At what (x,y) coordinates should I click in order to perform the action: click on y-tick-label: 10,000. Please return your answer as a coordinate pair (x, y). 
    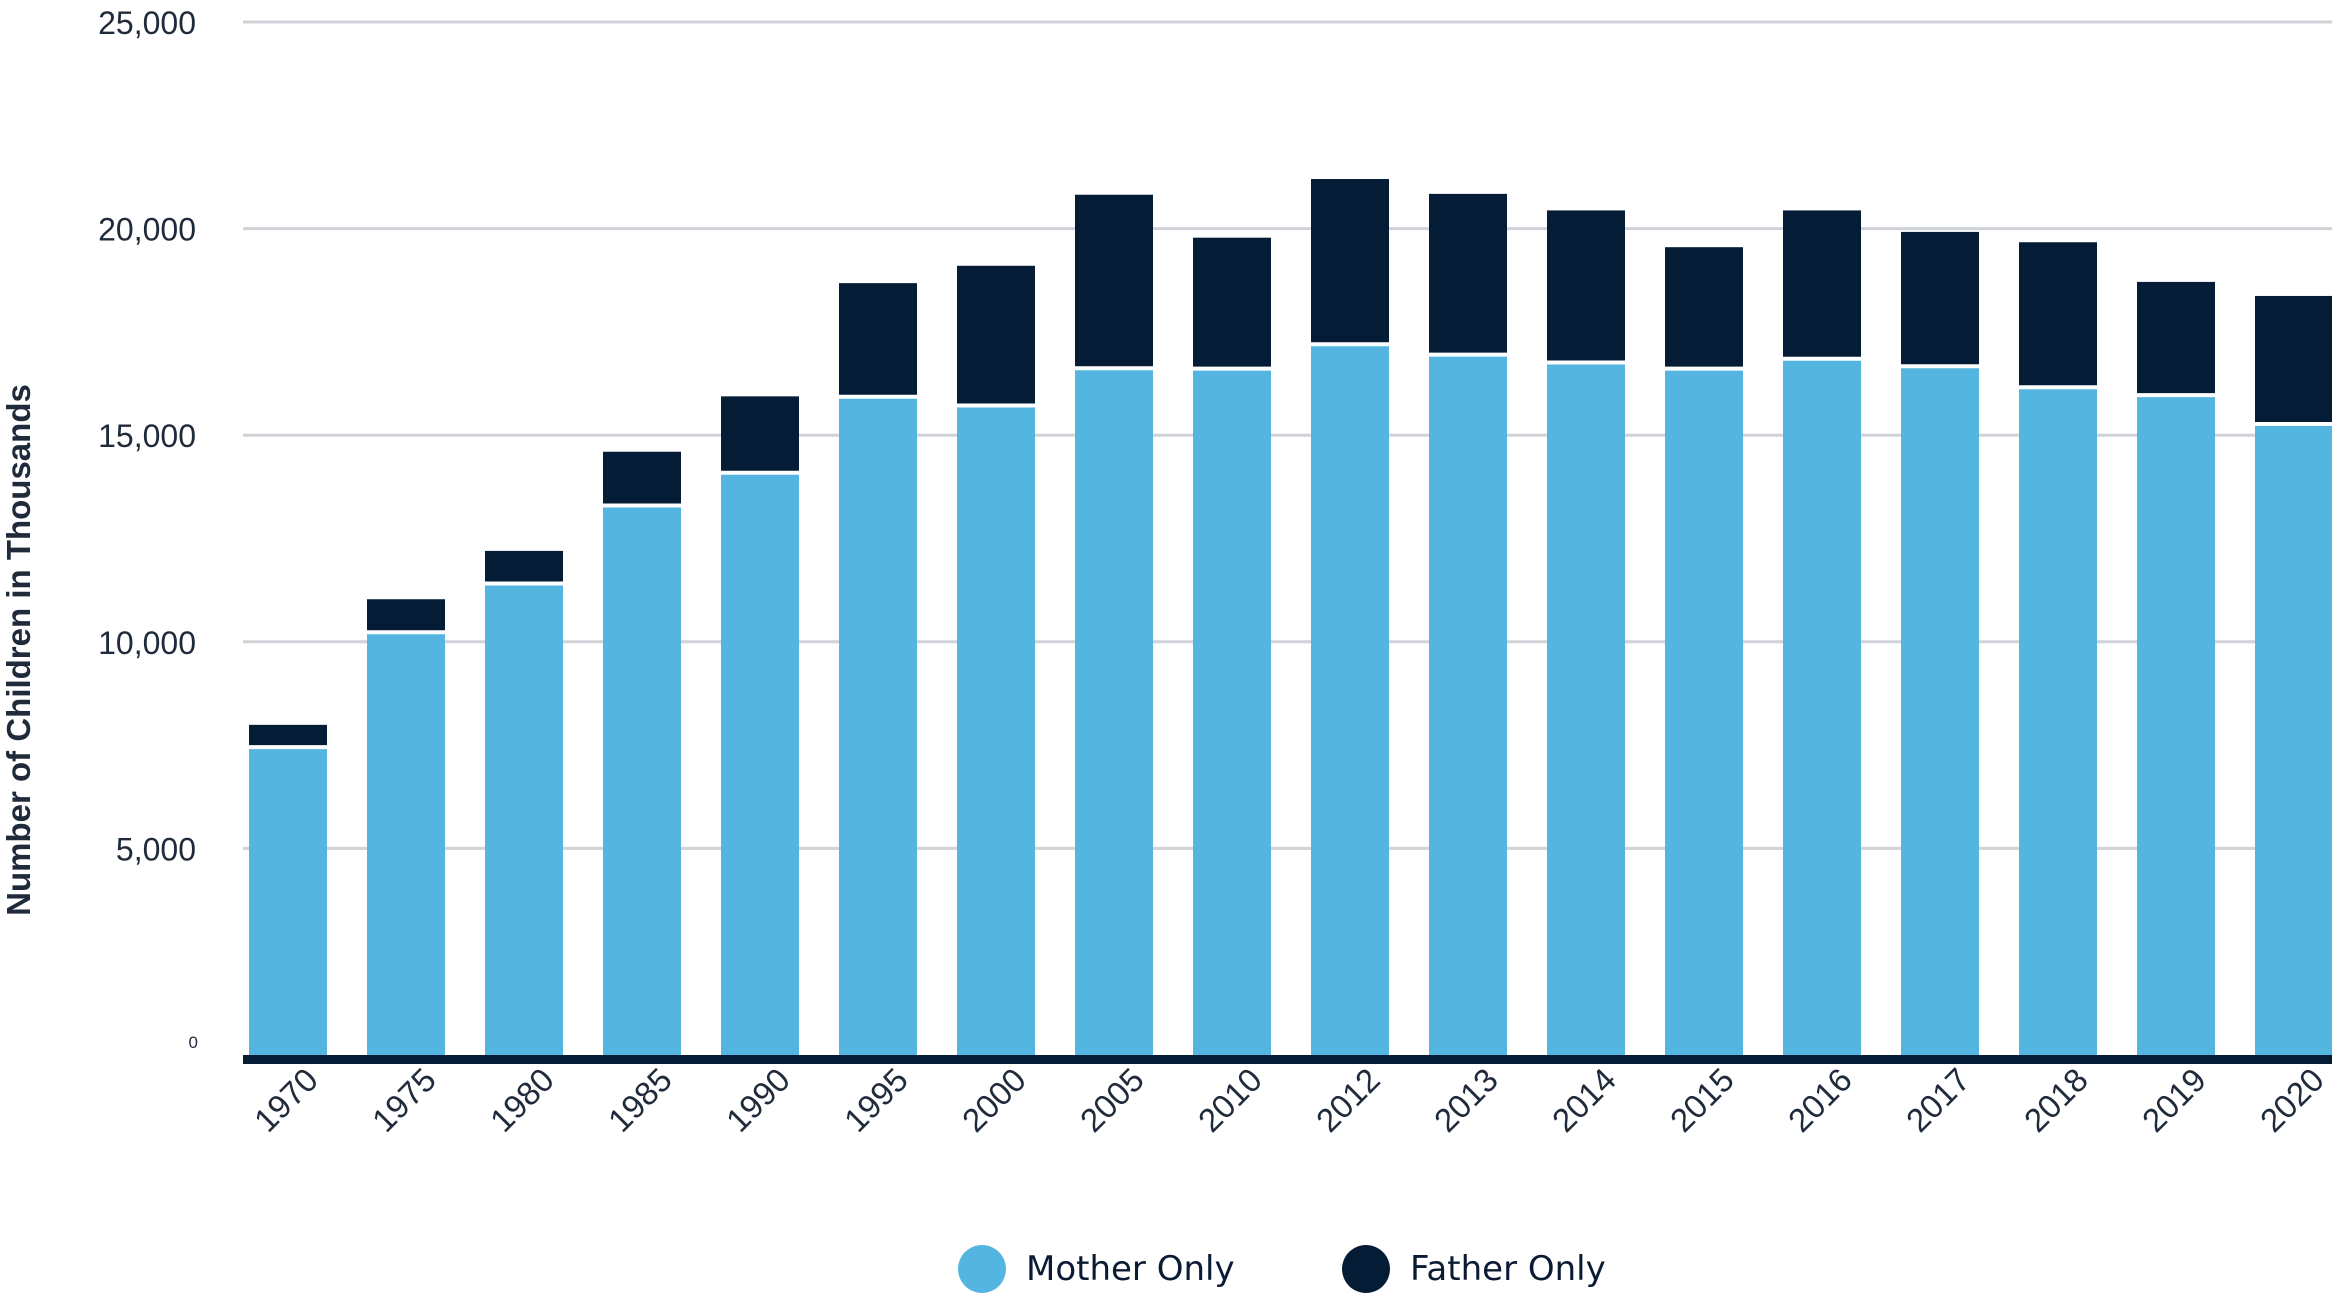
    Looking at the image, I should click on (147, 643).